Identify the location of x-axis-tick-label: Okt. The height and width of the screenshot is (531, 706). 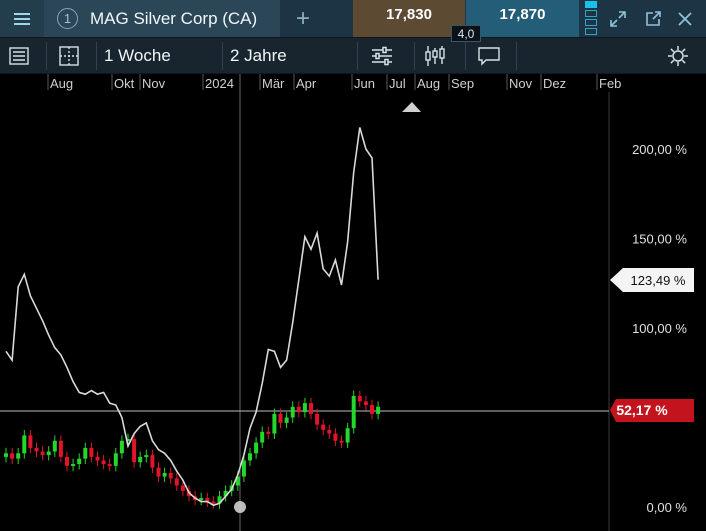
(124, 83).